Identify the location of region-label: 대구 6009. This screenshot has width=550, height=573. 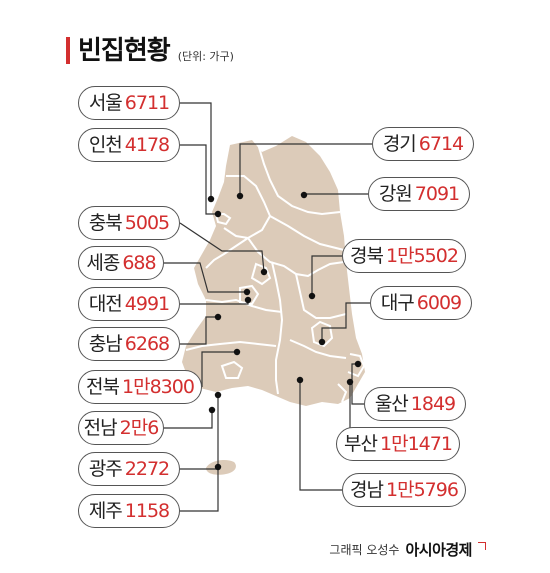
(421, 303).